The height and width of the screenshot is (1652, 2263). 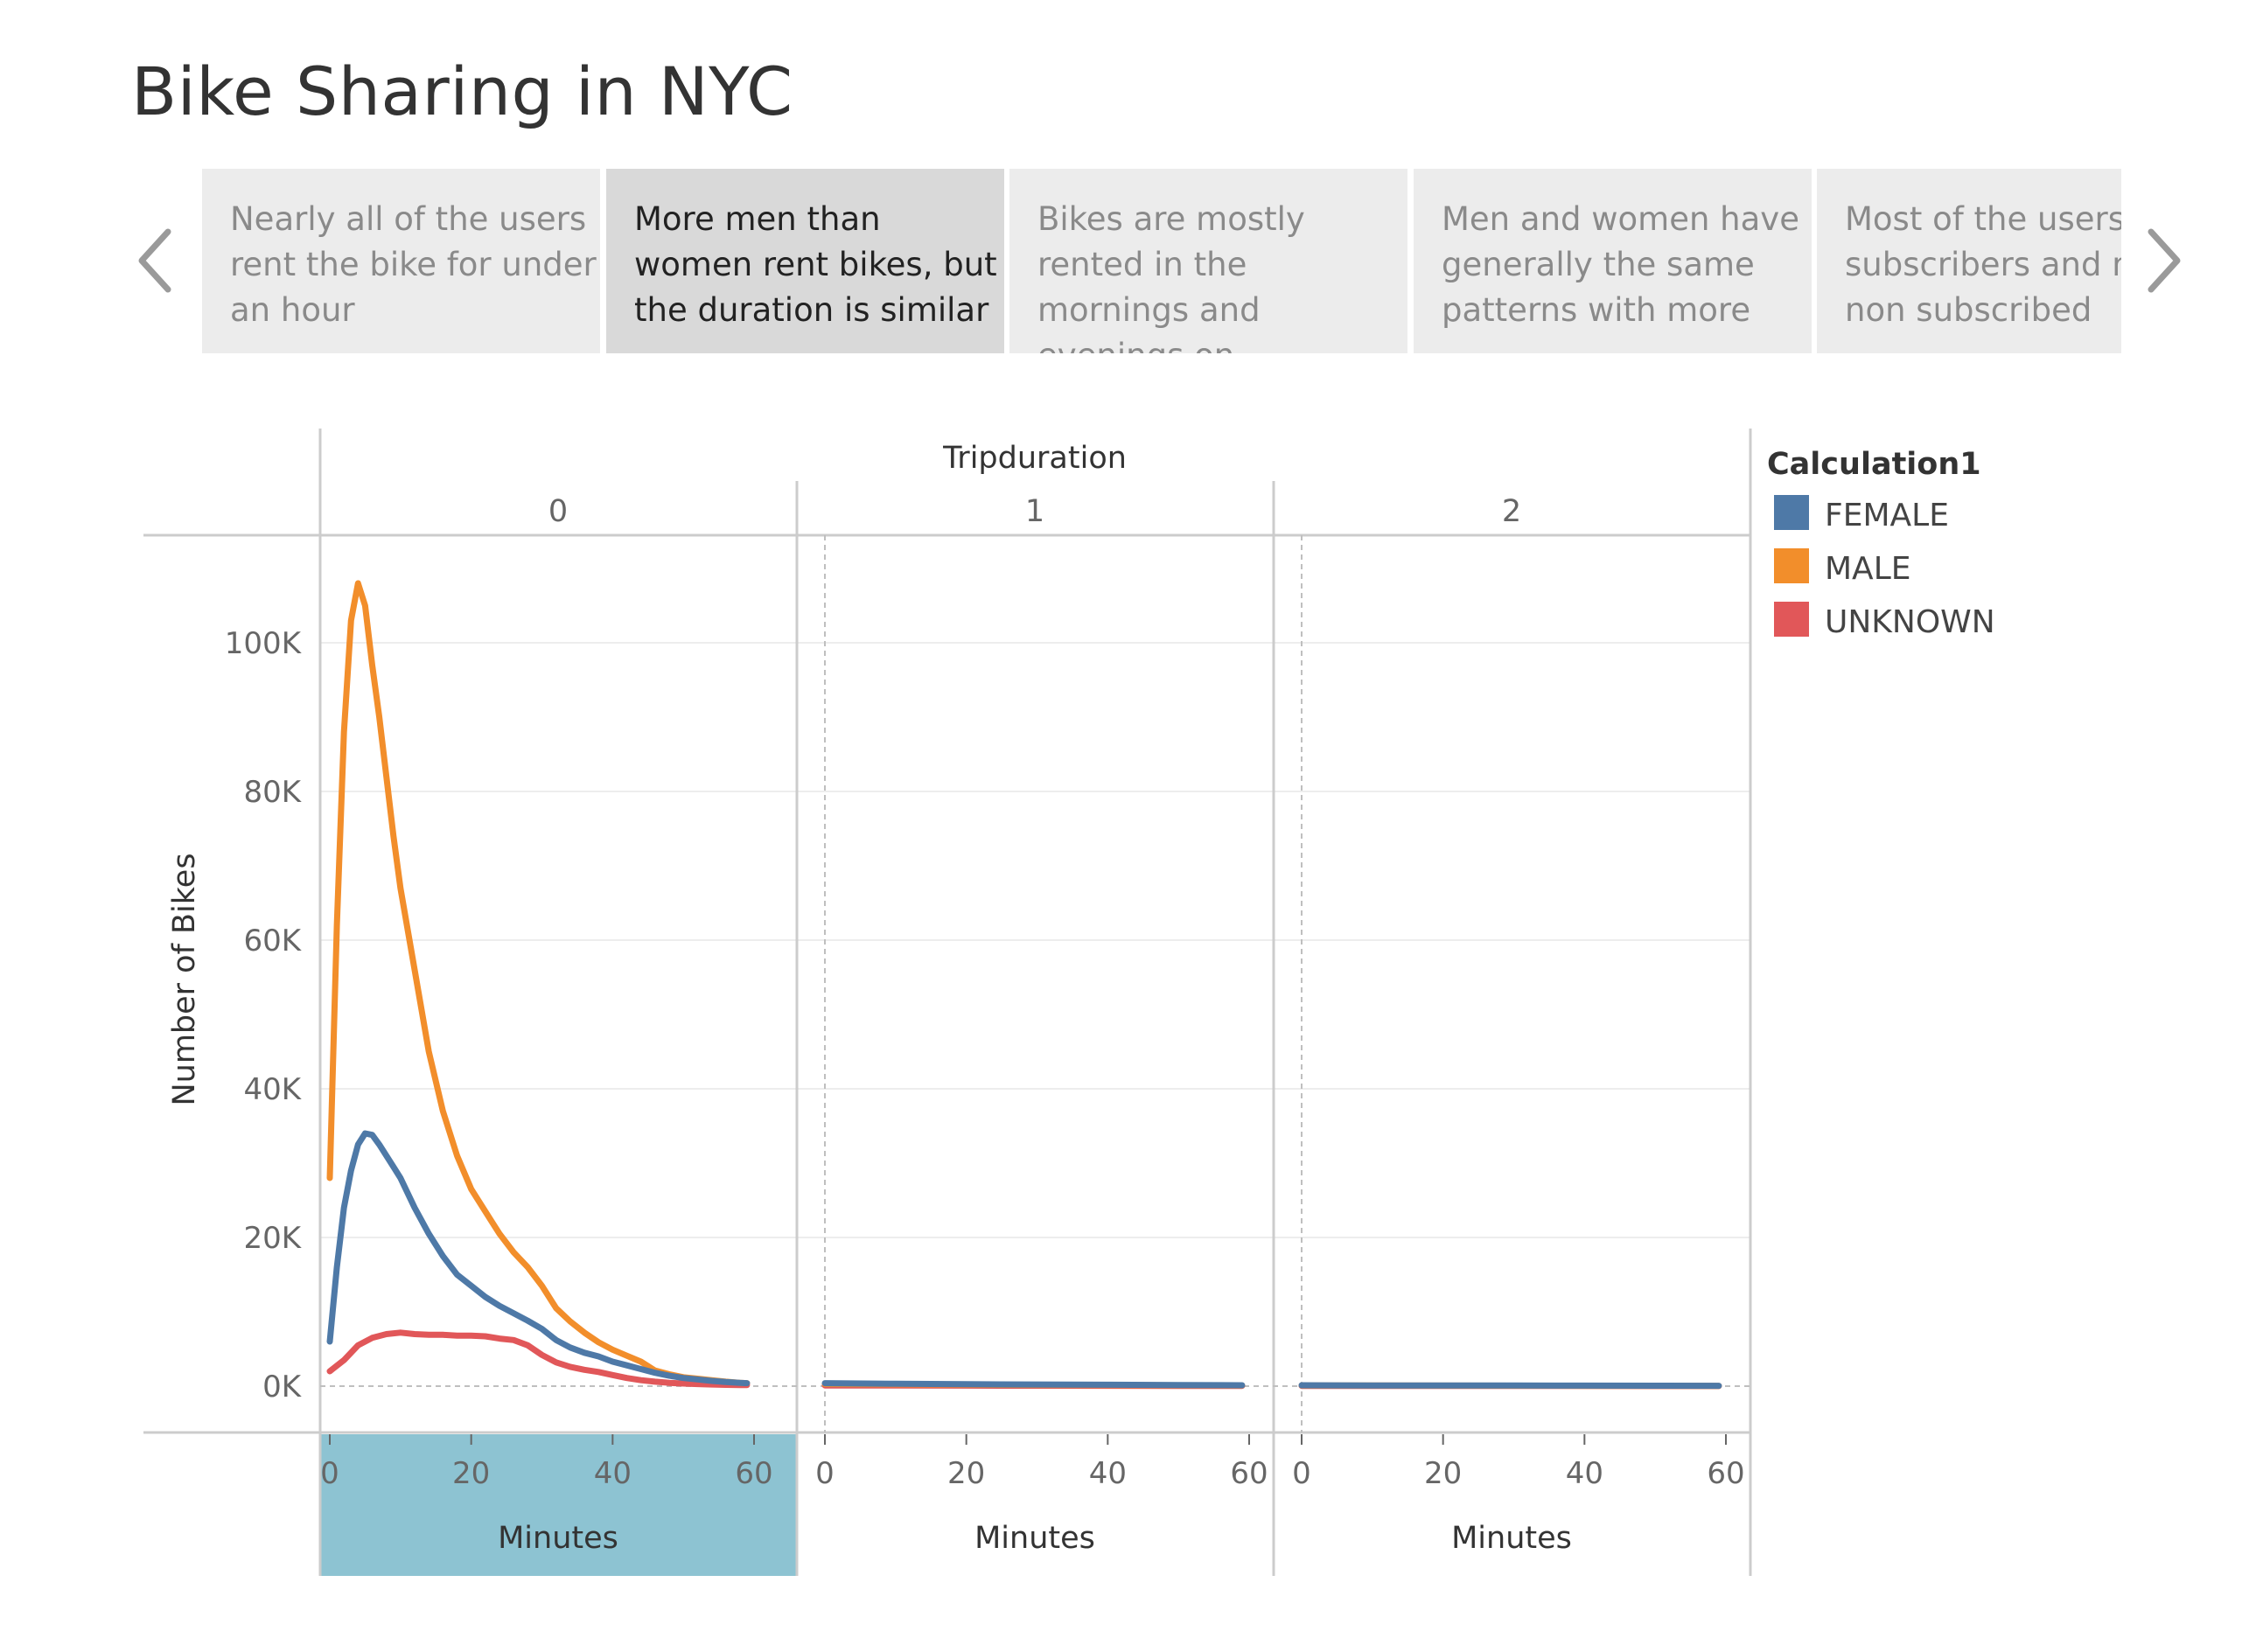 What do you see at coordinates (272, 941) in the screenshot?
I see `y-tick-label: 60K` at bounding box center [272, 941].